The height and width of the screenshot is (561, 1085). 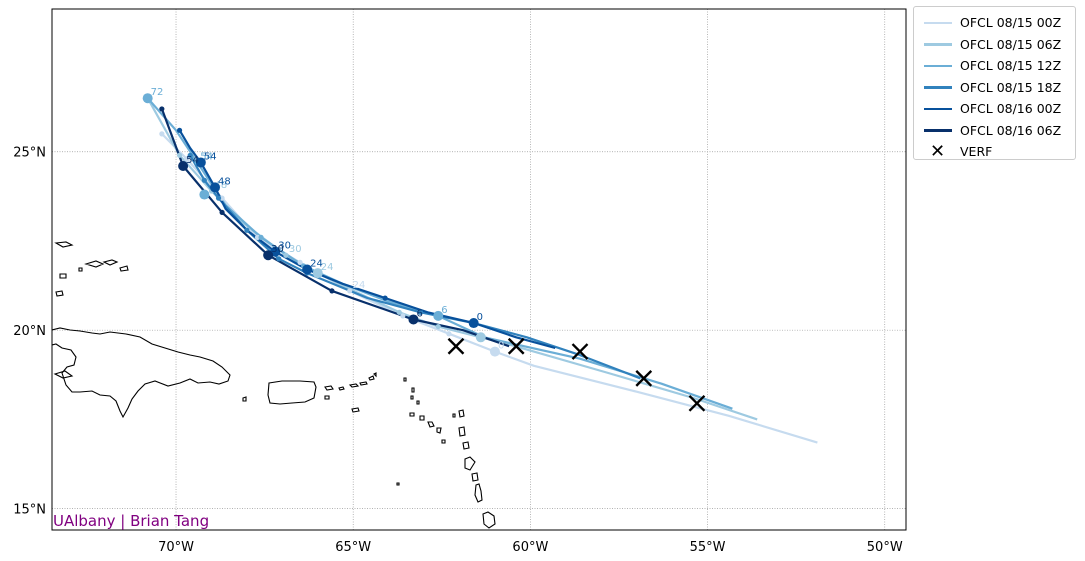 What do you see at coordinates (1011, 109) in the screenshot?
I see `legend-label: OFCL 08/16 00Z` at bounding box center [1011, 109].